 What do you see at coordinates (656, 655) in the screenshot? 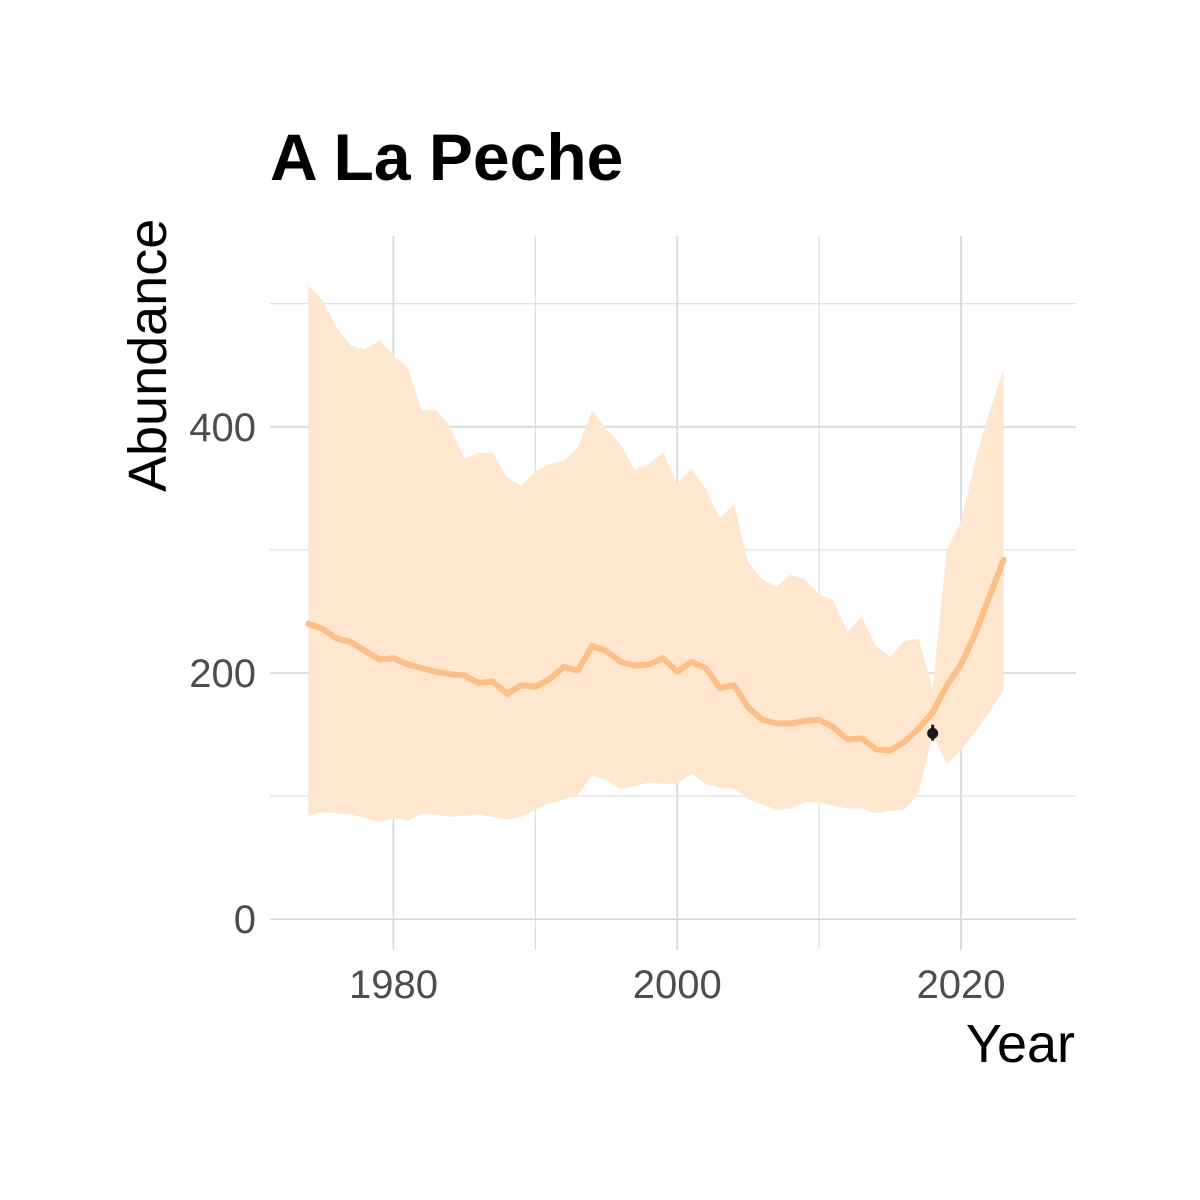
I see `trend-line` at bounding box center [656, 655].